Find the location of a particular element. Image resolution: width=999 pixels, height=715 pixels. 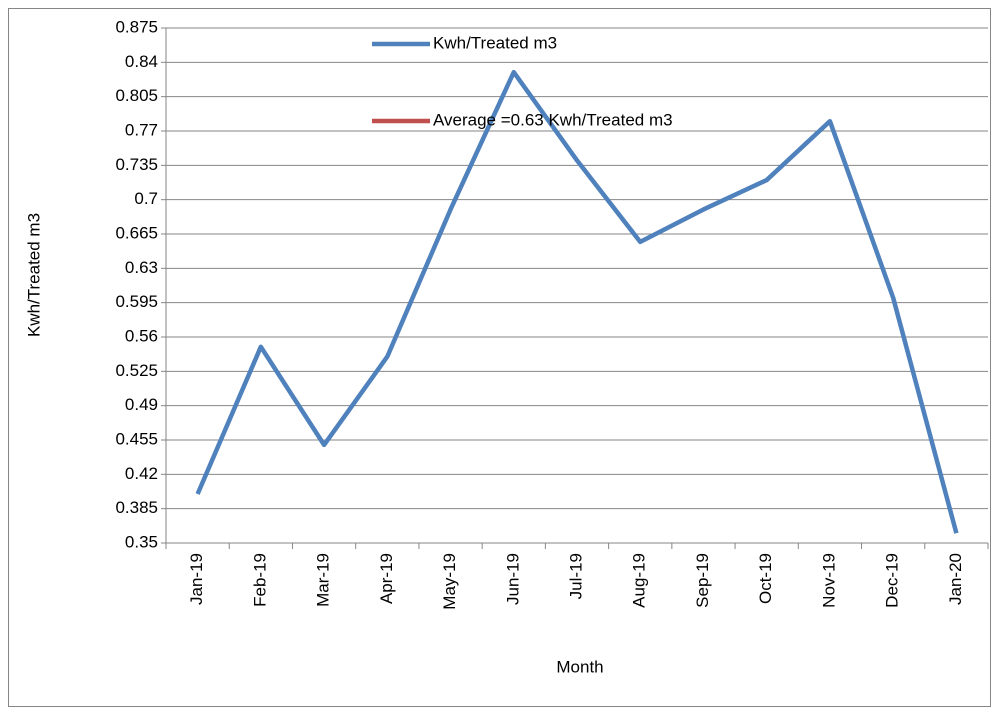

y-tick-label: 0.49 is located at coordinates (141, 404).